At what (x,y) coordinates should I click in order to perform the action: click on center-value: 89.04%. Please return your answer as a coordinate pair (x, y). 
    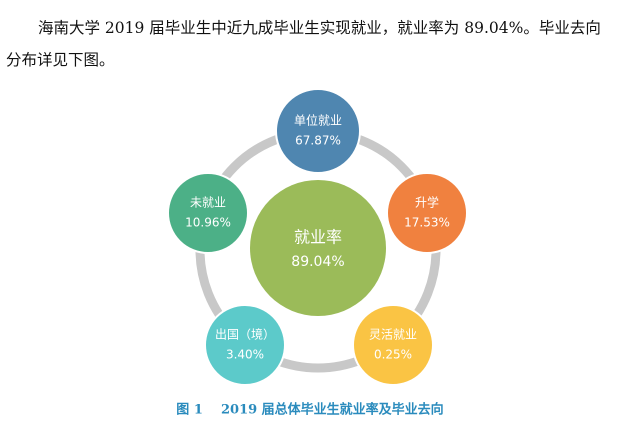
    Looking at the image, I should click on (317, 262).